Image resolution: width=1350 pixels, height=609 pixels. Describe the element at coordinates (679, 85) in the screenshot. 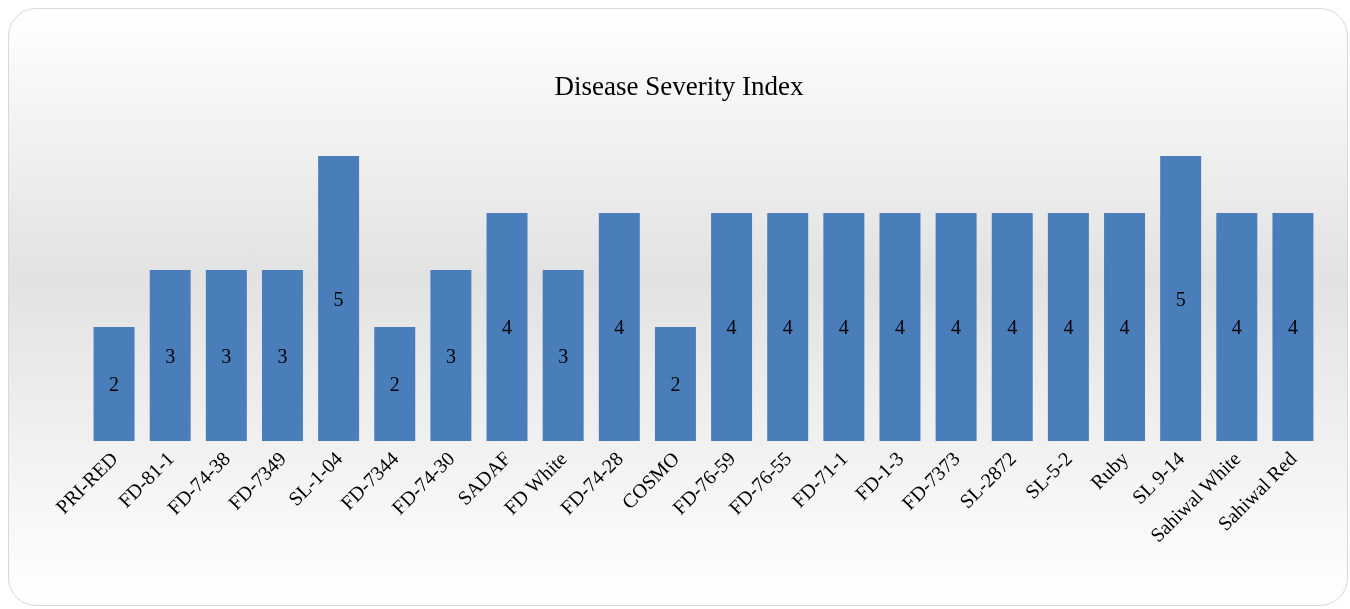

I see `chart-title: Disease Severity Index` at that location.